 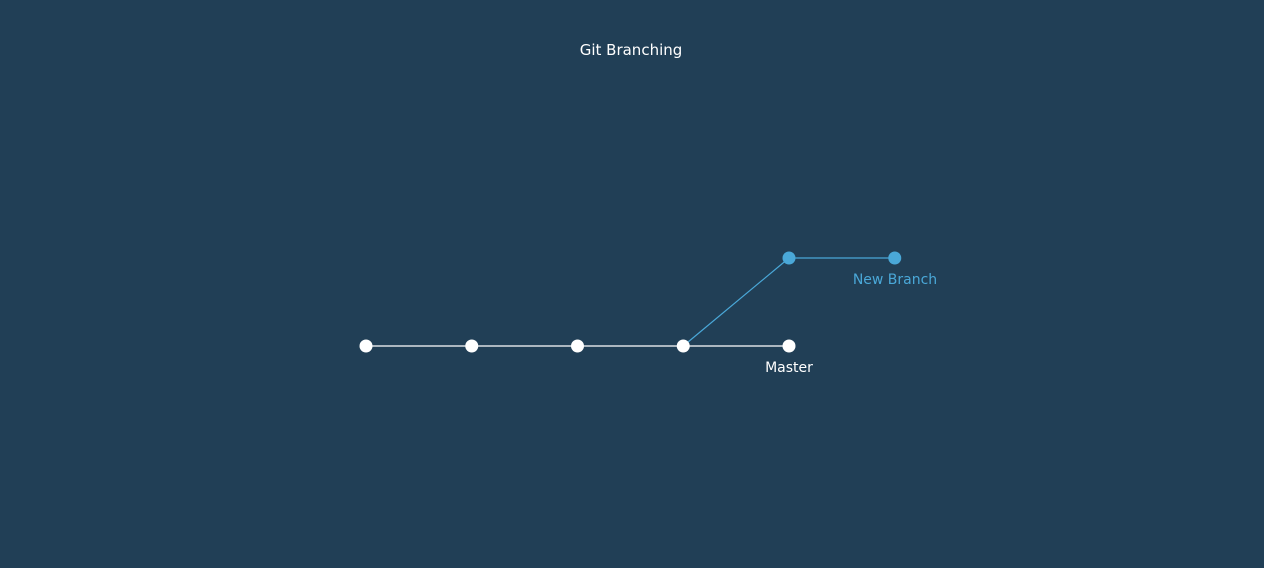 I want to click on commit-edges, so click(x=630, y=302).